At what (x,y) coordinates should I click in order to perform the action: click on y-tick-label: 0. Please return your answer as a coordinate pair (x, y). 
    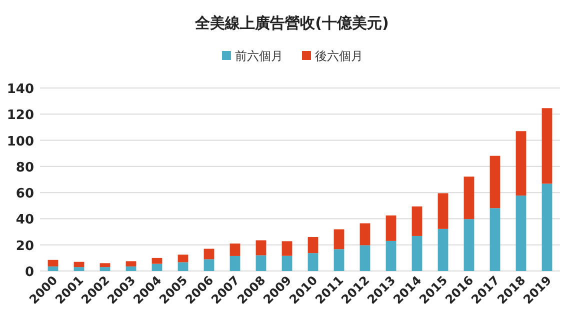
    Looking at the image, I should click on (29, 272).